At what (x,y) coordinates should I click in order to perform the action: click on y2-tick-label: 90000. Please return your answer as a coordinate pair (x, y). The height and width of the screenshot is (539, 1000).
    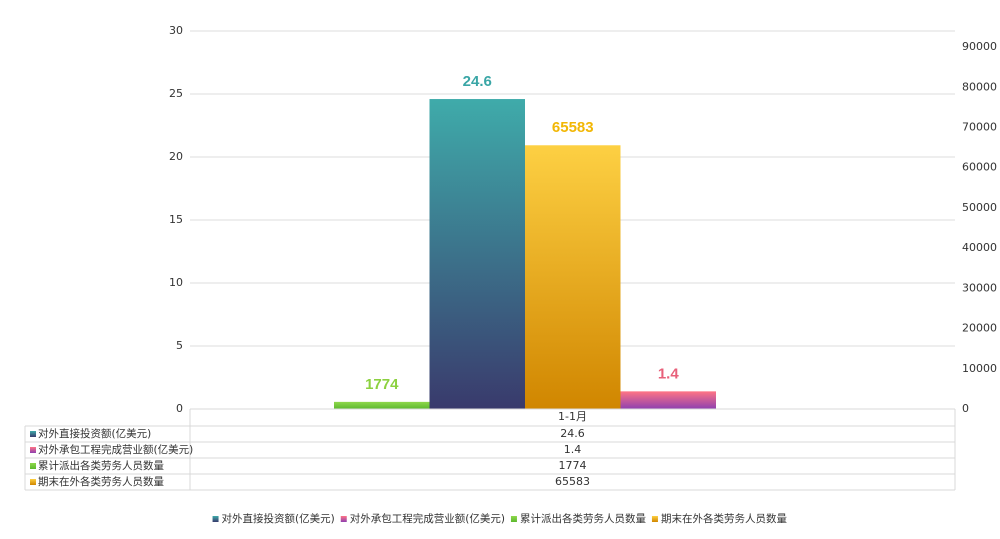
    Looking at the image, I should click on (979, 46).